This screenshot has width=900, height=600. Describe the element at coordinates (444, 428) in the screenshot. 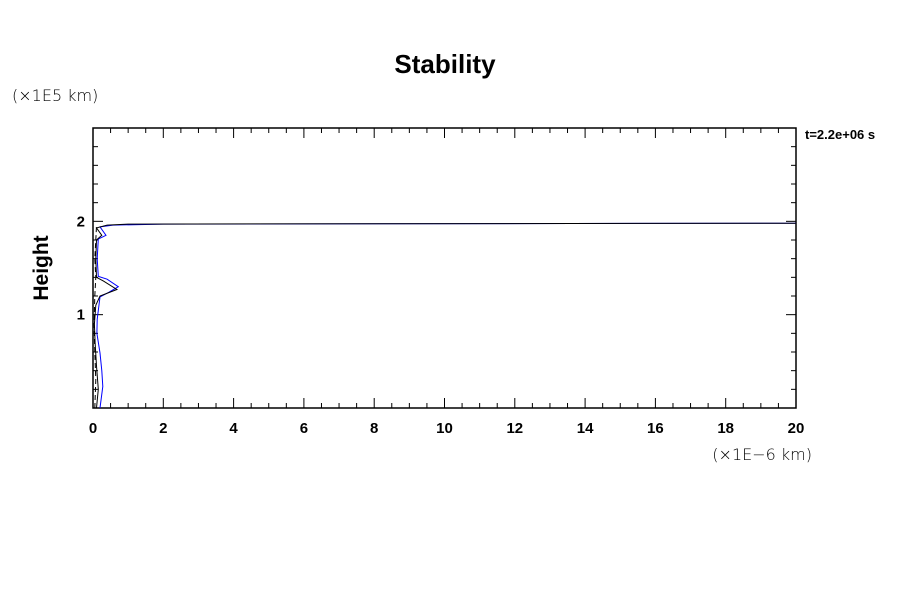

I see `x-tick-label: 10` at that location.